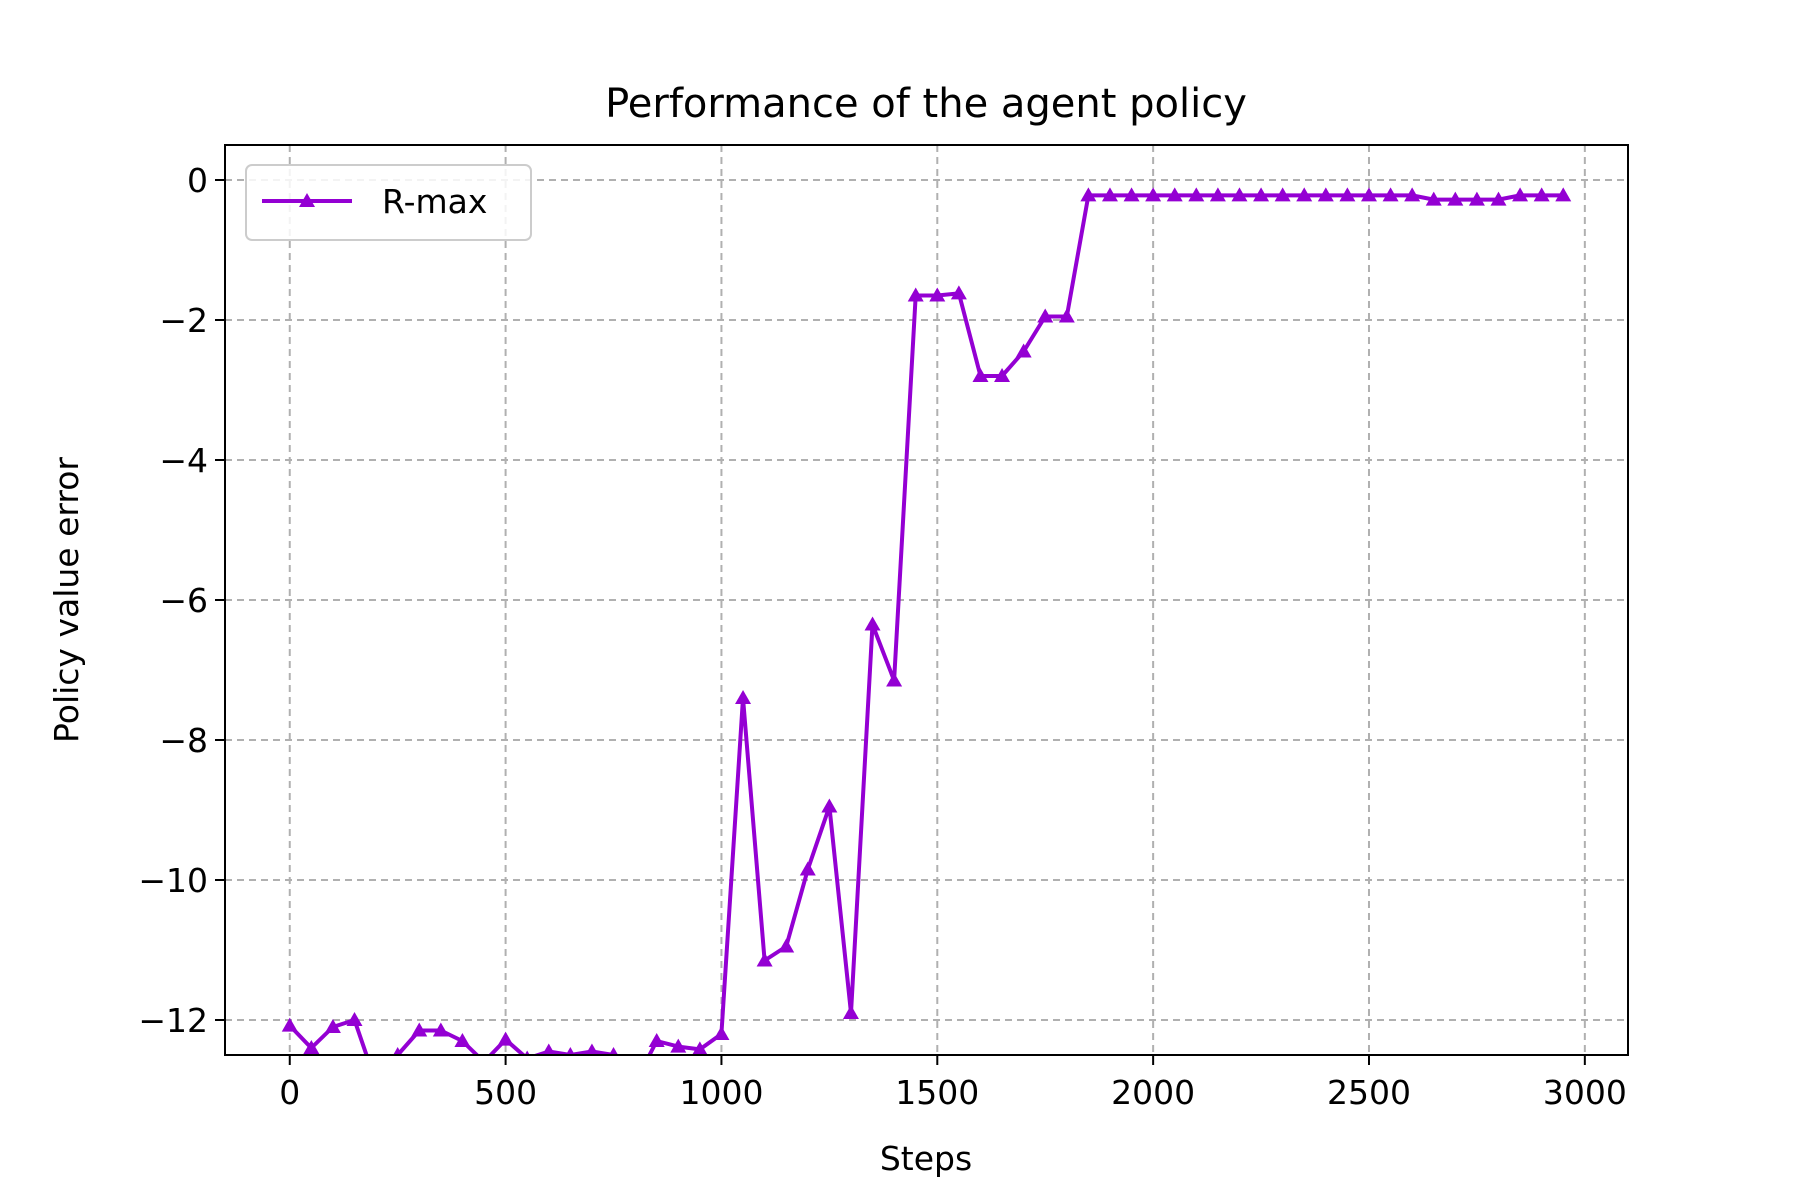 This screenshot has width=1800, height=1200. What do you see at coordinates (173, 1020) in the screenshot?
I see `y-tick-label: −12` at bounding box center [173, 1020].